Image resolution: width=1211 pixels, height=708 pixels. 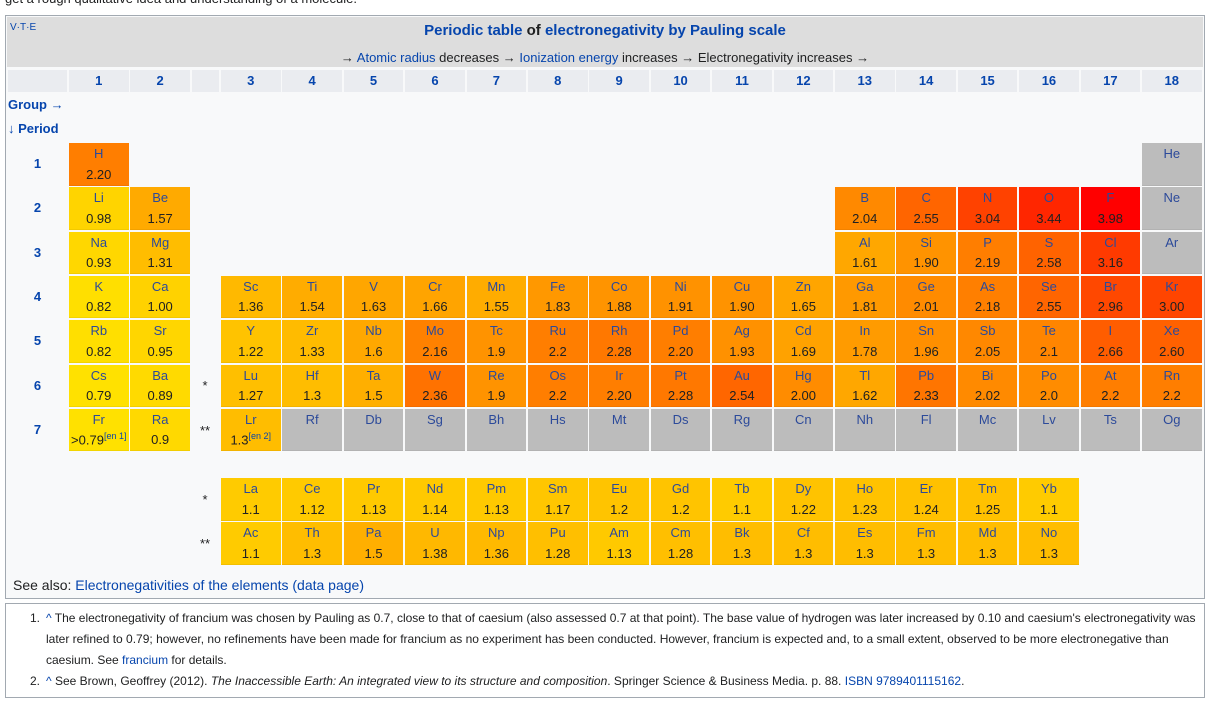 What do you see at coordinates (865, 499) in the screenshot?
I see `element-cell: Ho 1.23` at bounding box center [865, 499].